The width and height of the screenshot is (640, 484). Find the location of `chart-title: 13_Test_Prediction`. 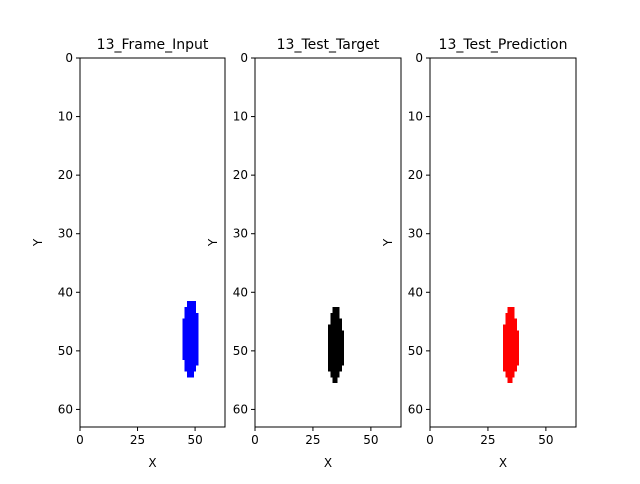

chart-title: 13_Test_Prediction is located at coordinates (503, 45).